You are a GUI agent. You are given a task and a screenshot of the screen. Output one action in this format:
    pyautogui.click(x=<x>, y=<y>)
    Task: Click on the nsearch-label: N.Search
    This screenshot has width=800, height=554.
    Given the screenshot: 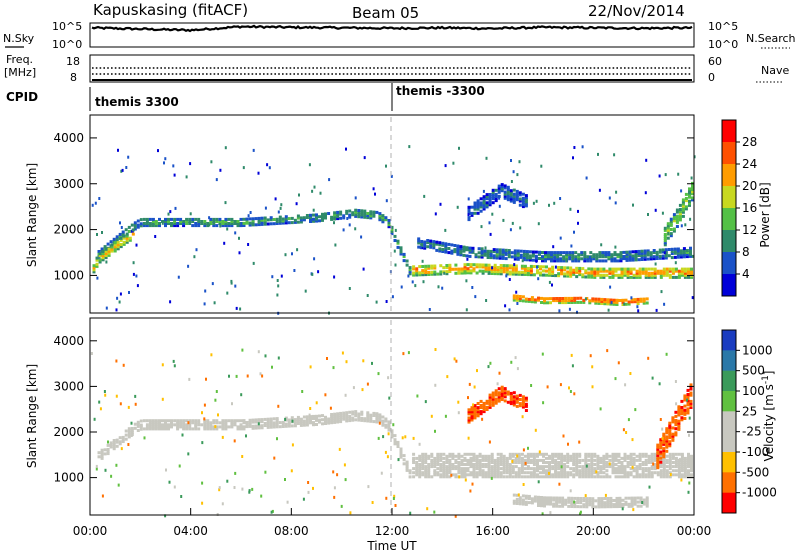 What is the action you would take?
    pyautogui.click(x=771, y=38)
    